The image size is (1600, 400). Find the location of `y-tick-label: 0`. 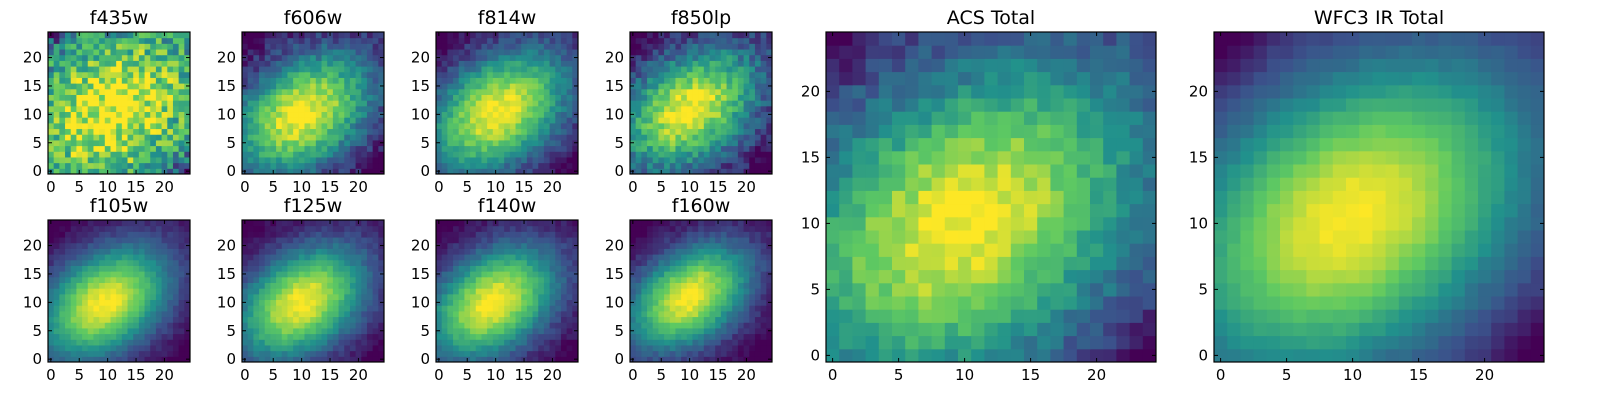

y-tick-label: 0 is located at coordinates (425, 171).